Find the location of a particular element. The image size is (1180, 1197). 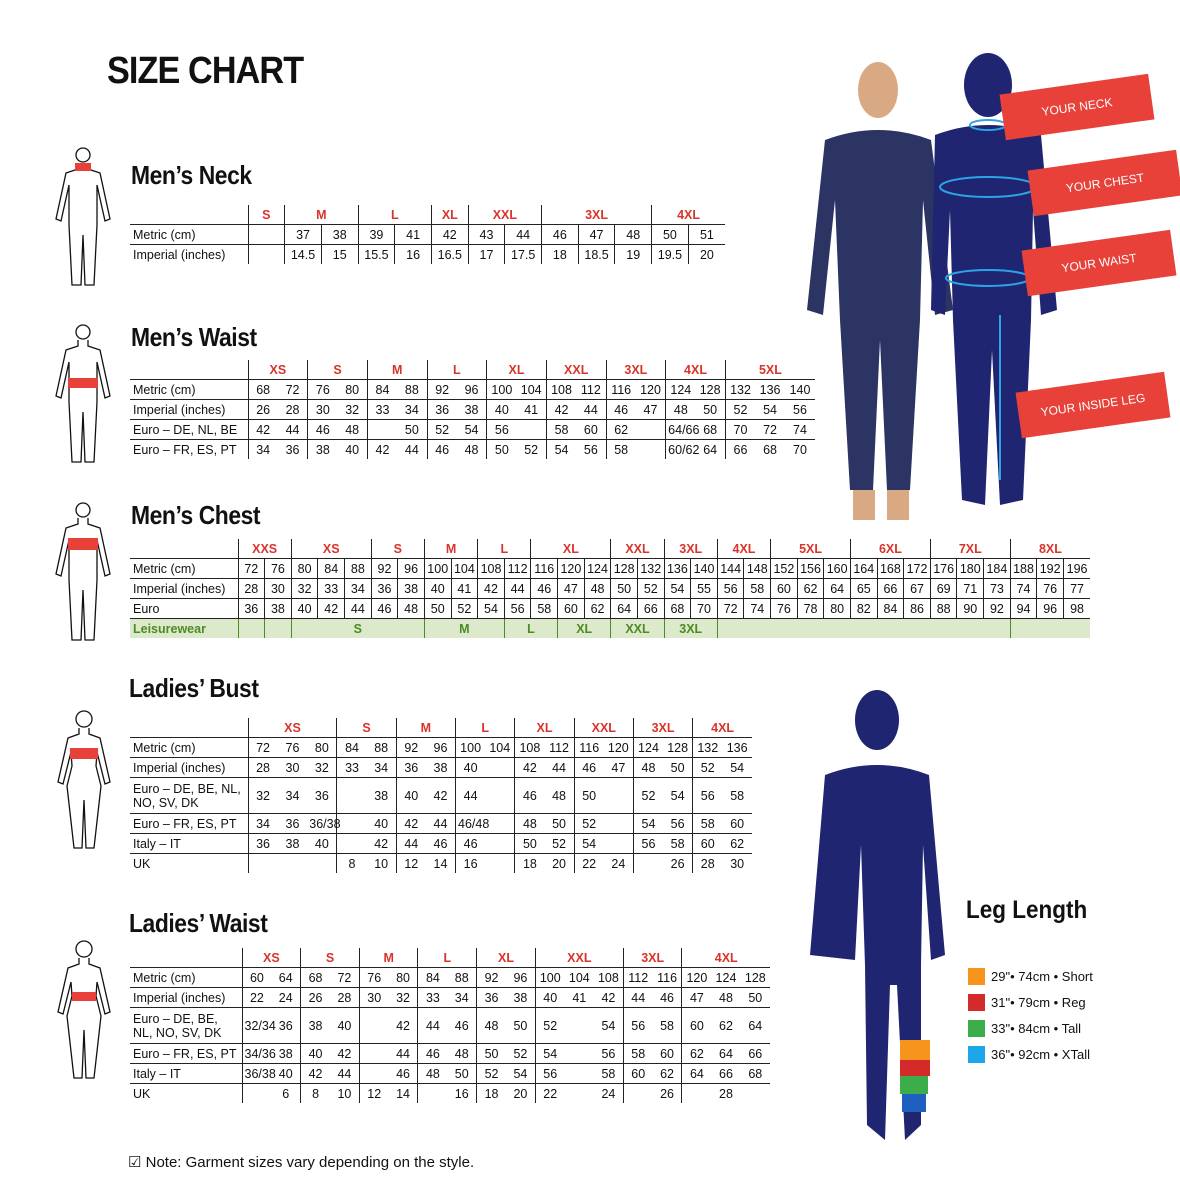

table-cell: 19.5 is located at coordinates (670, 254).